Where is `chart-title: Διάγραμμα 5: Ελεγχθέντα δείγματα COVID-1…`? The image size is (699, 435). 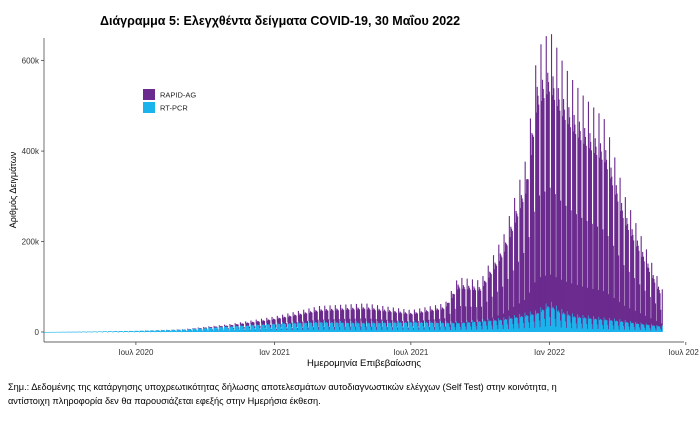
chart-title: Διάγραμμα 5: Ελεγχθέντα δείγματα COVID-1… is located at coordinates (280, 21).